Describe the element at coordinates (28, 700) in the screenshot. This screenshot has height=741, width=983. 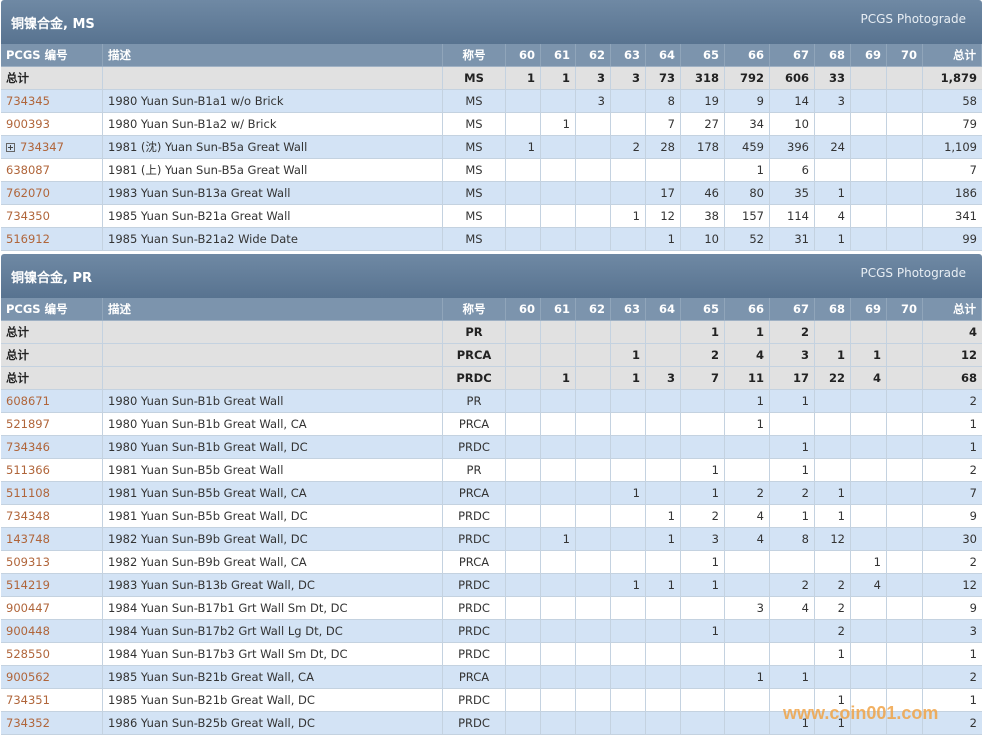
I see `pcgs-number: 734351` at that location.